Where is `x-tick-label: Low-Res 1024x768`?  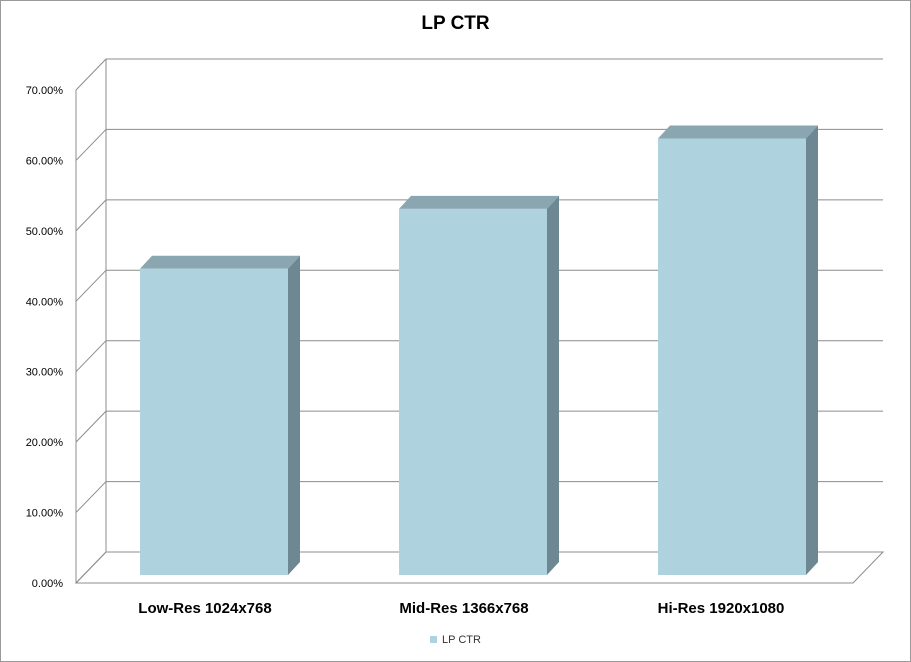
x-tick-label: Low-Res 1024x768 is located at coordinates (204, 608).